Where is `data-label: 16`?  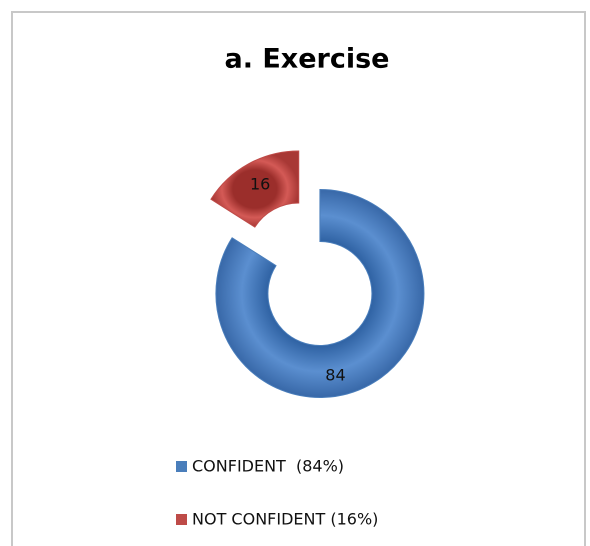 data-label: 16 is located at coordinates (260, 183).